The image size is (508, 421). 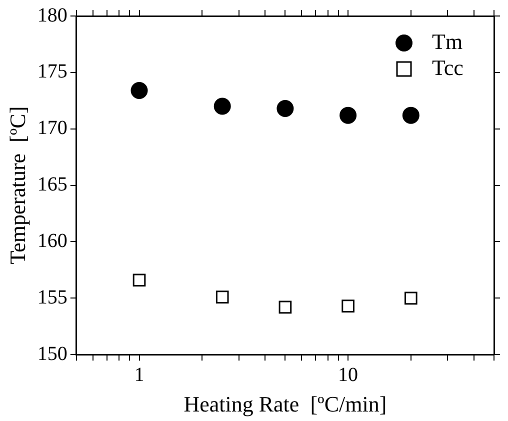 I want to click on x-tick-label: 10, so click(x=348, y=375).